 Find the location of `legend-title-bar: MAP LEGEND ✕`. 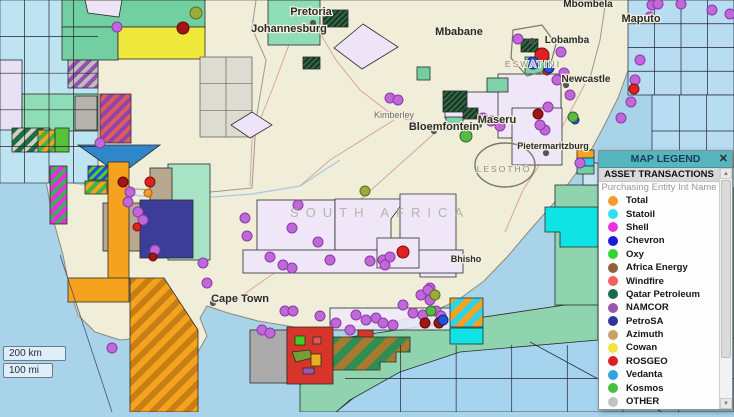

legend-title-bar: MAP LEGEND ✕ is located at coordinates (665, 159).